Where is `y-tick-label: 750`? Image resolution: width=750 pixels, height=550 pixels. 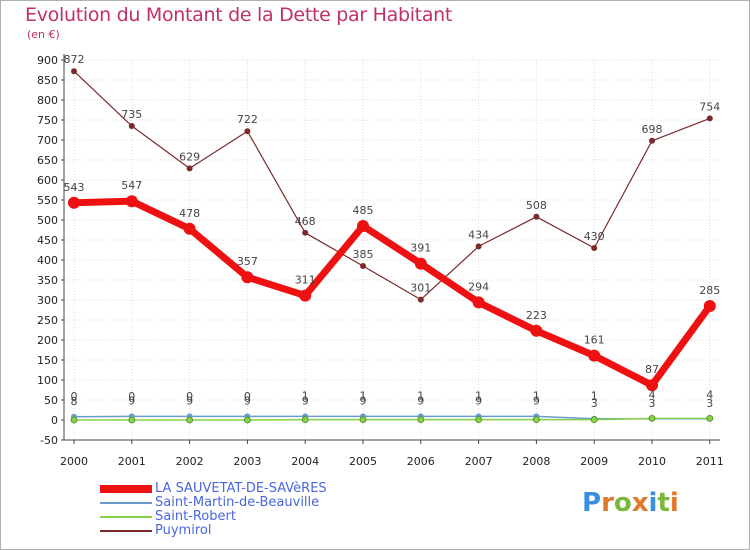 y-tick-label: 750 is located at coordinates (47, 120).